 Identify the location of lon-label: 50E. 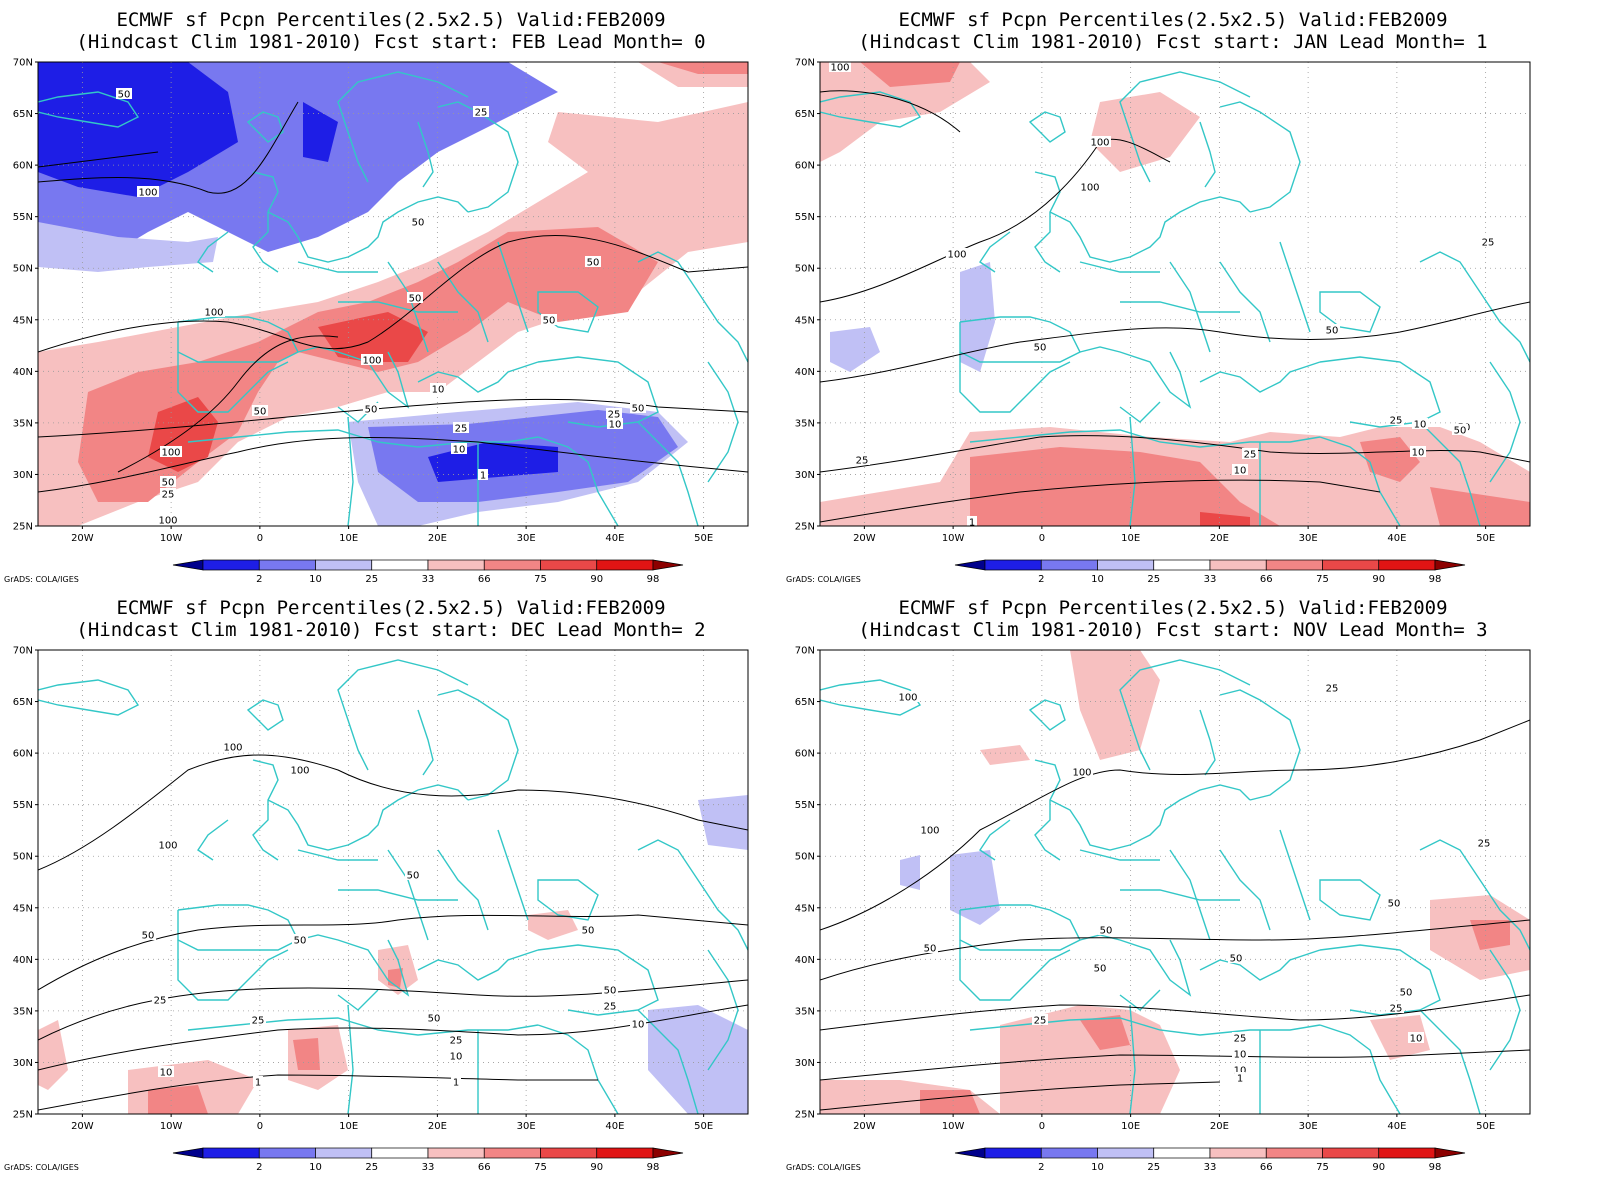
(1485, 1126).